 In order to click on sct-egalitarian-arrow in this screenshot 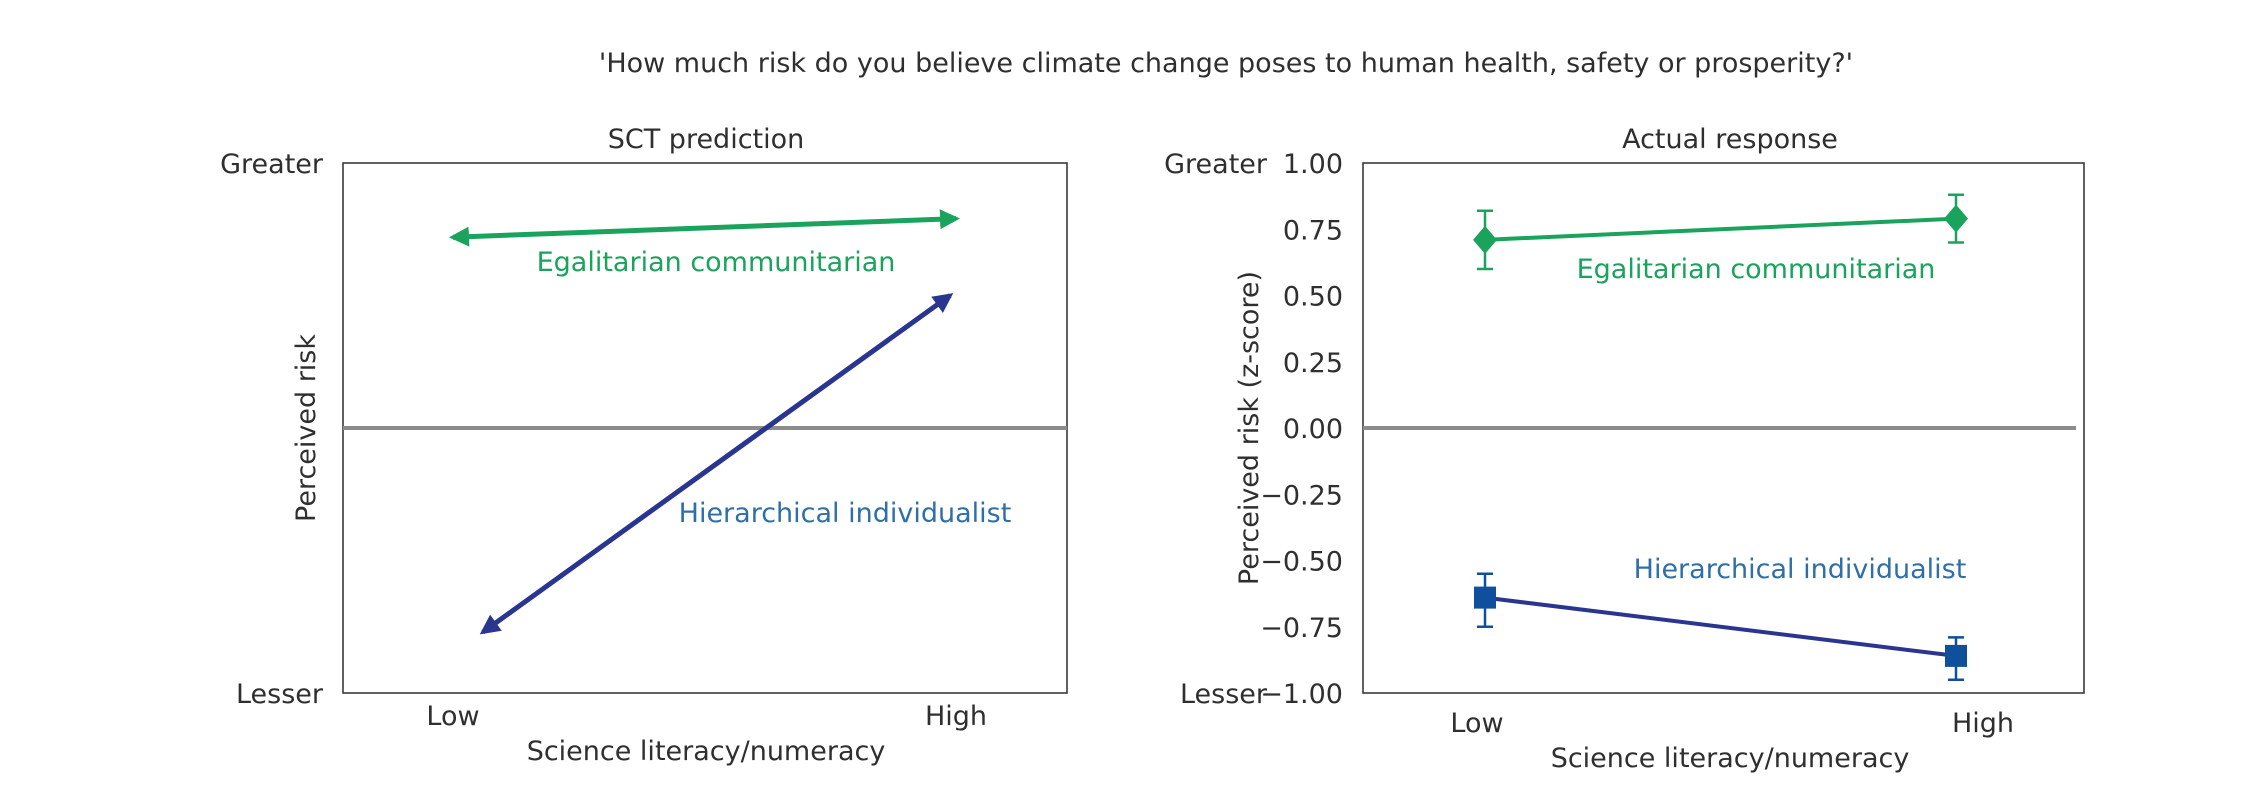, I will do `click(704, 228)`.